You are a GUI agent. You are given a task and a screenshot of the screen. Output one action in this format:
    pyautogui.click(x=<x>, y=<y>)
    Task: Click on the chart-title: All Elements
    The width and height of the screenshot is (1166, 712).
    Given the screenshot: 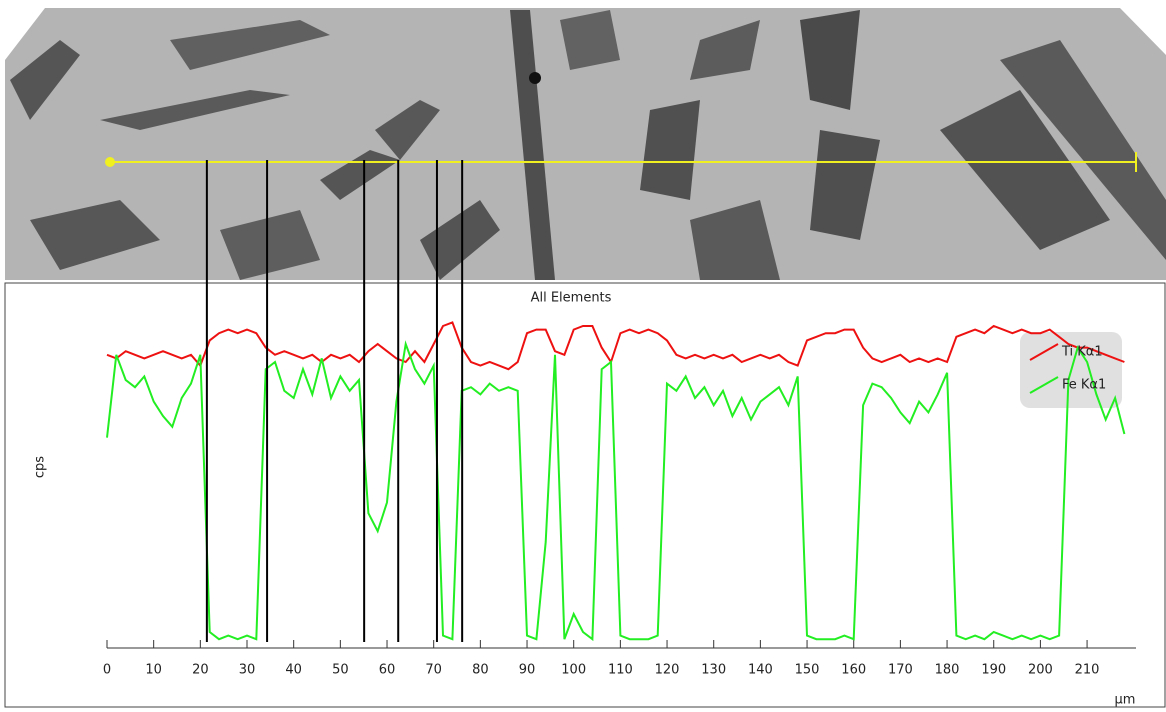 What is the action you would take?
    pyautogui.click(x=571, y=298)
    